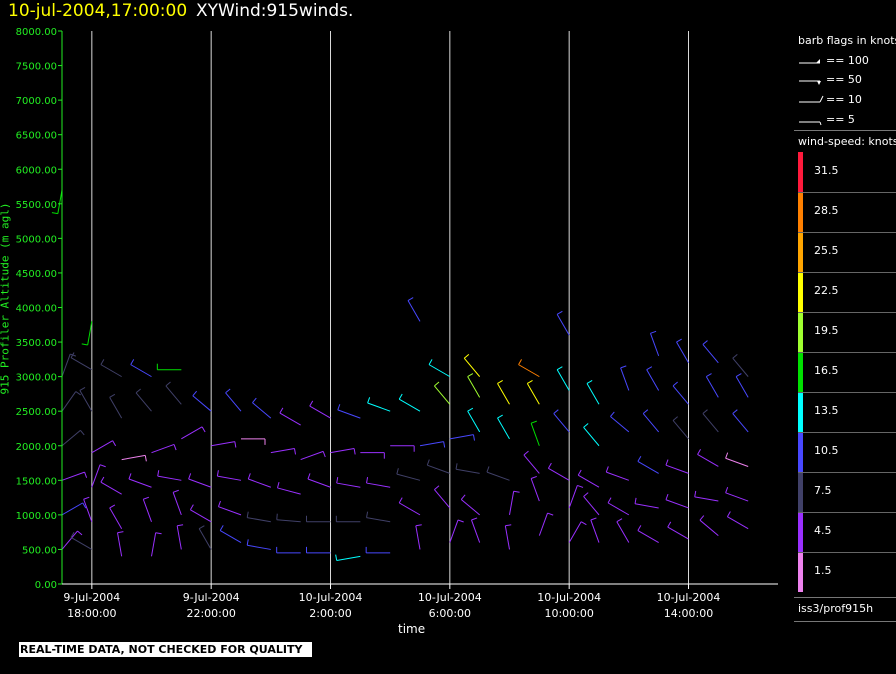  What do you see at coordinates (826, 290) in the screenshot?
I see `colorbar-label: 22.5` at bounding box center [826, 290].